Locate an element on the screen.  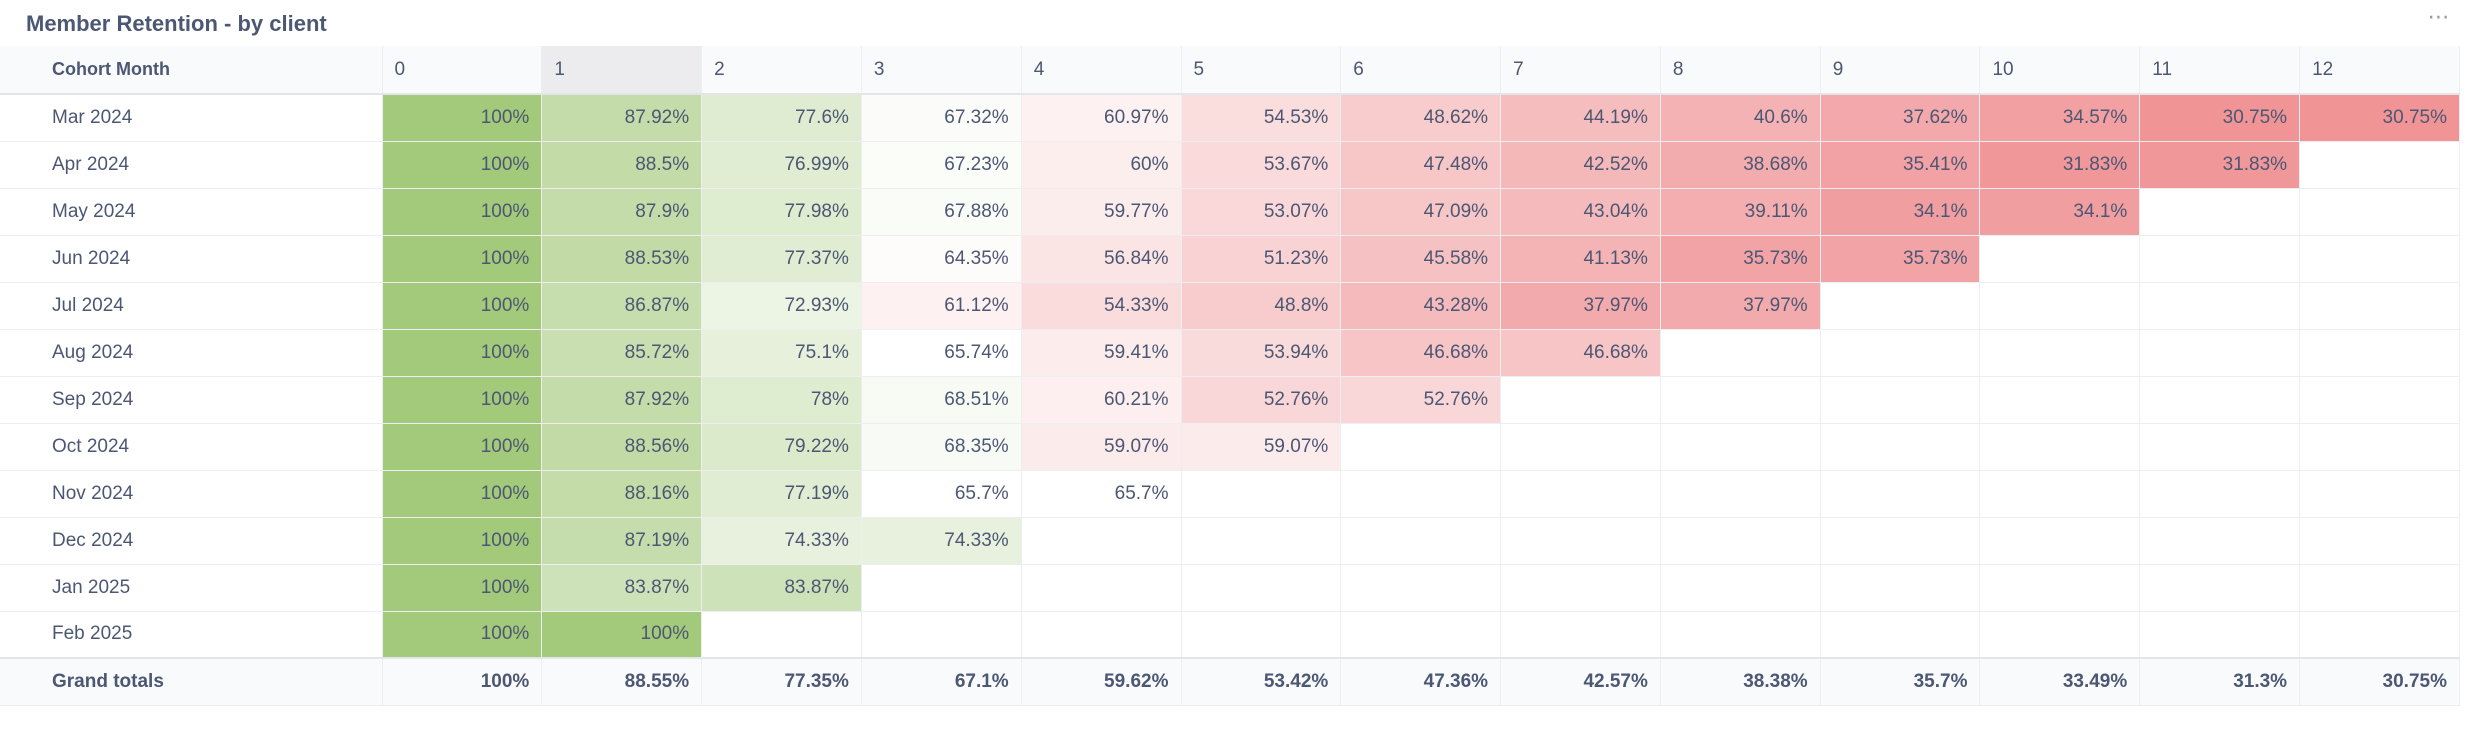
retention-cell: 77.98% is located at coordinates (781, 212).